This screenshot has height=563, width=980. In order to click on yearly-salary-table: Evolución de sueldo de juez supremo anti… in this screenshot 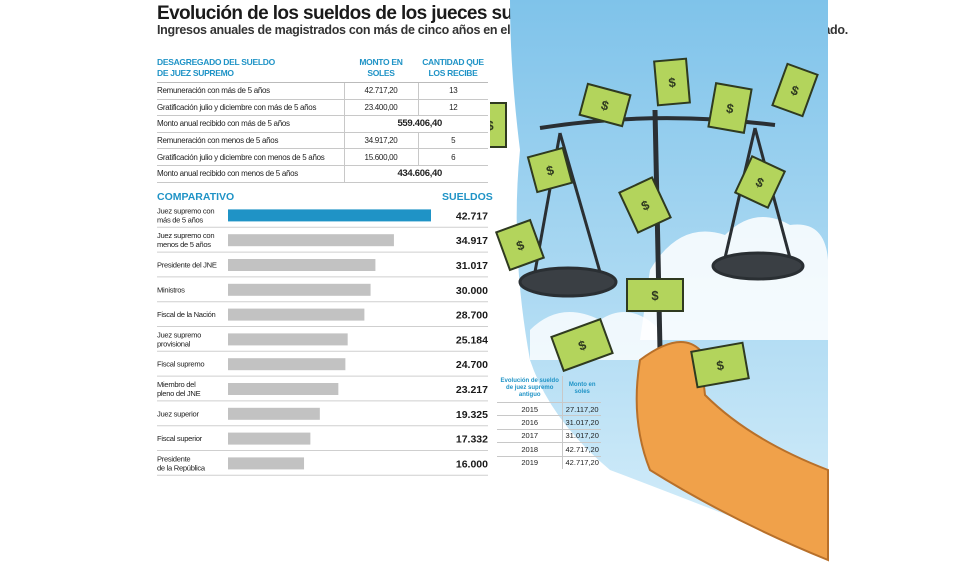, I will do `click(549, 422)`.